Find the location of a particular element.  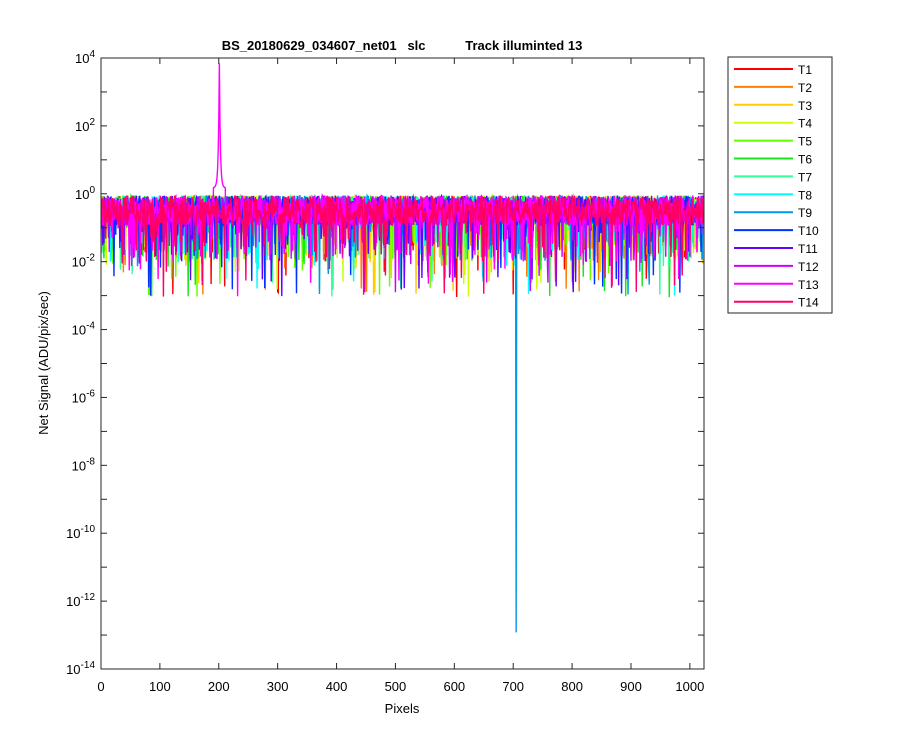

x-tick-label: 500 is located at coordinates (396, 686).